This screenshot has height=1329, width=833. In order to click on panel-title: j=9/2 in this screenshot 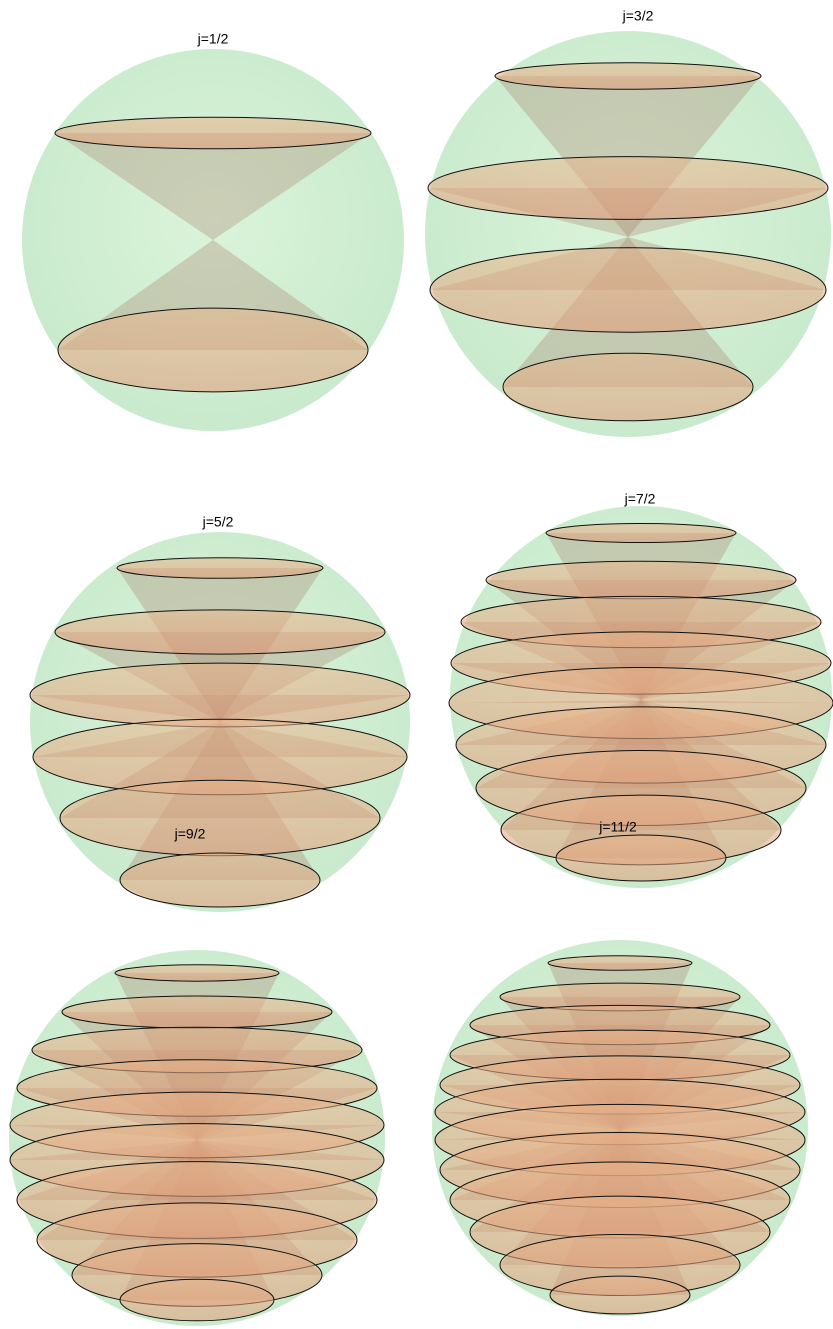, I will do `click(190, 834)`.